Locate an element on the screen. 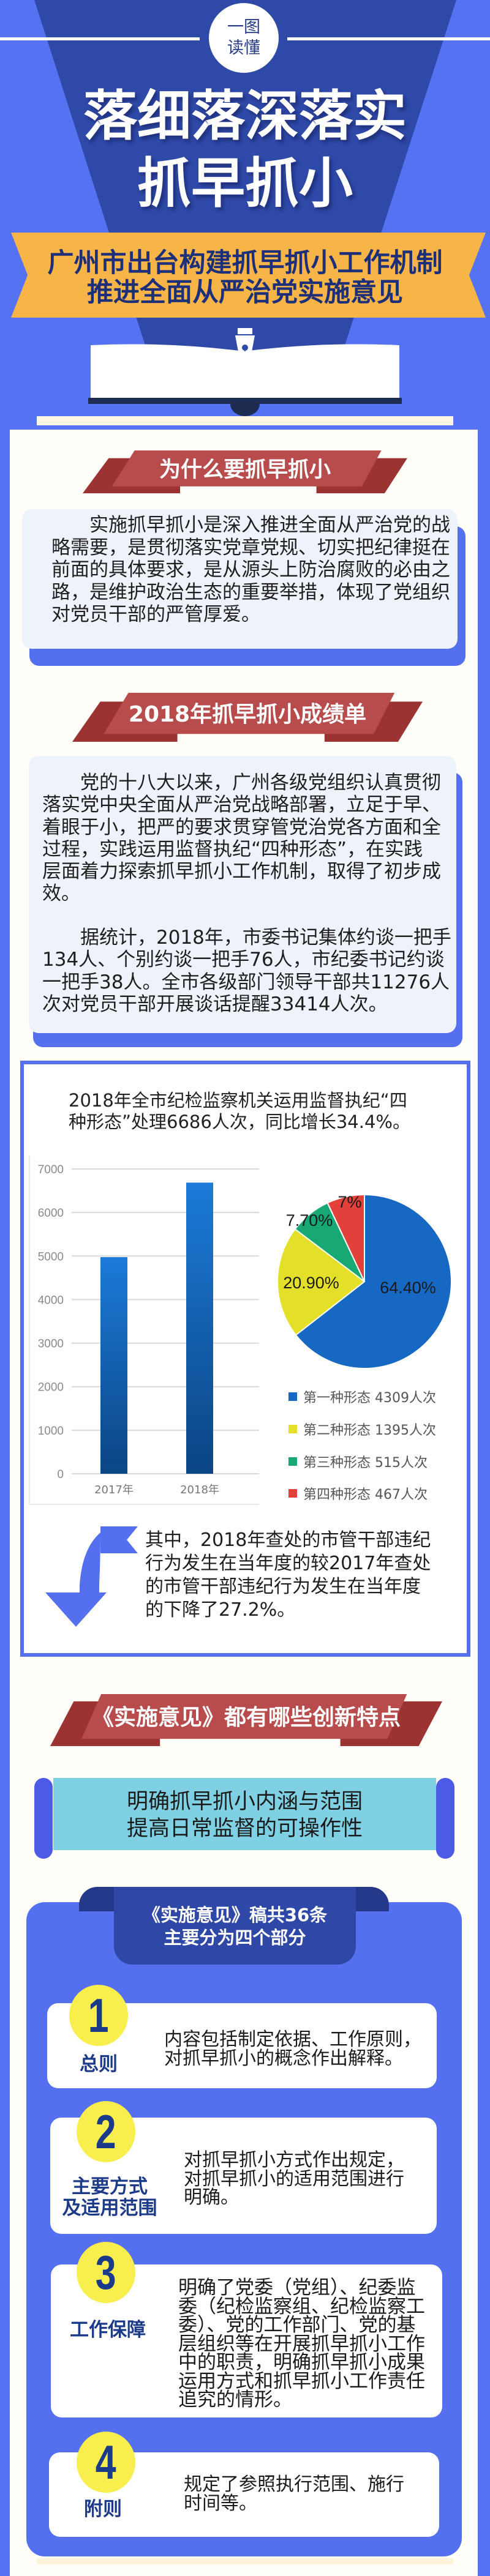 The image size is (490, 2576). parts-title-line-2: 主要分为四个部分 is located at coordinates (235, 1937).